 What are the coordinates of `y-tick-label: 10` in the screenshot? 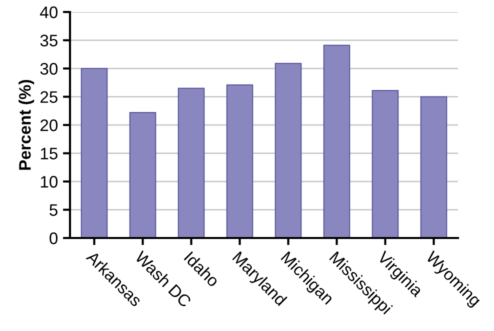 It's located at (49, 182).